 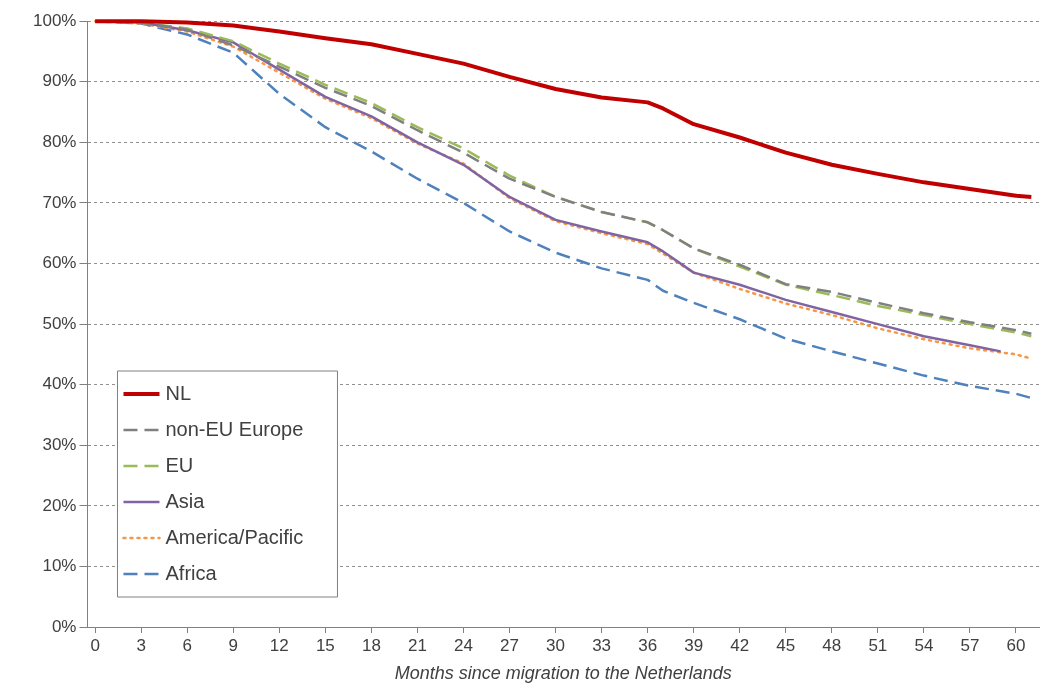 What do you see at coordinates (95, 645) in the screenshot?
I see `x-tick-label: 0` at bounding box center [95, 645].